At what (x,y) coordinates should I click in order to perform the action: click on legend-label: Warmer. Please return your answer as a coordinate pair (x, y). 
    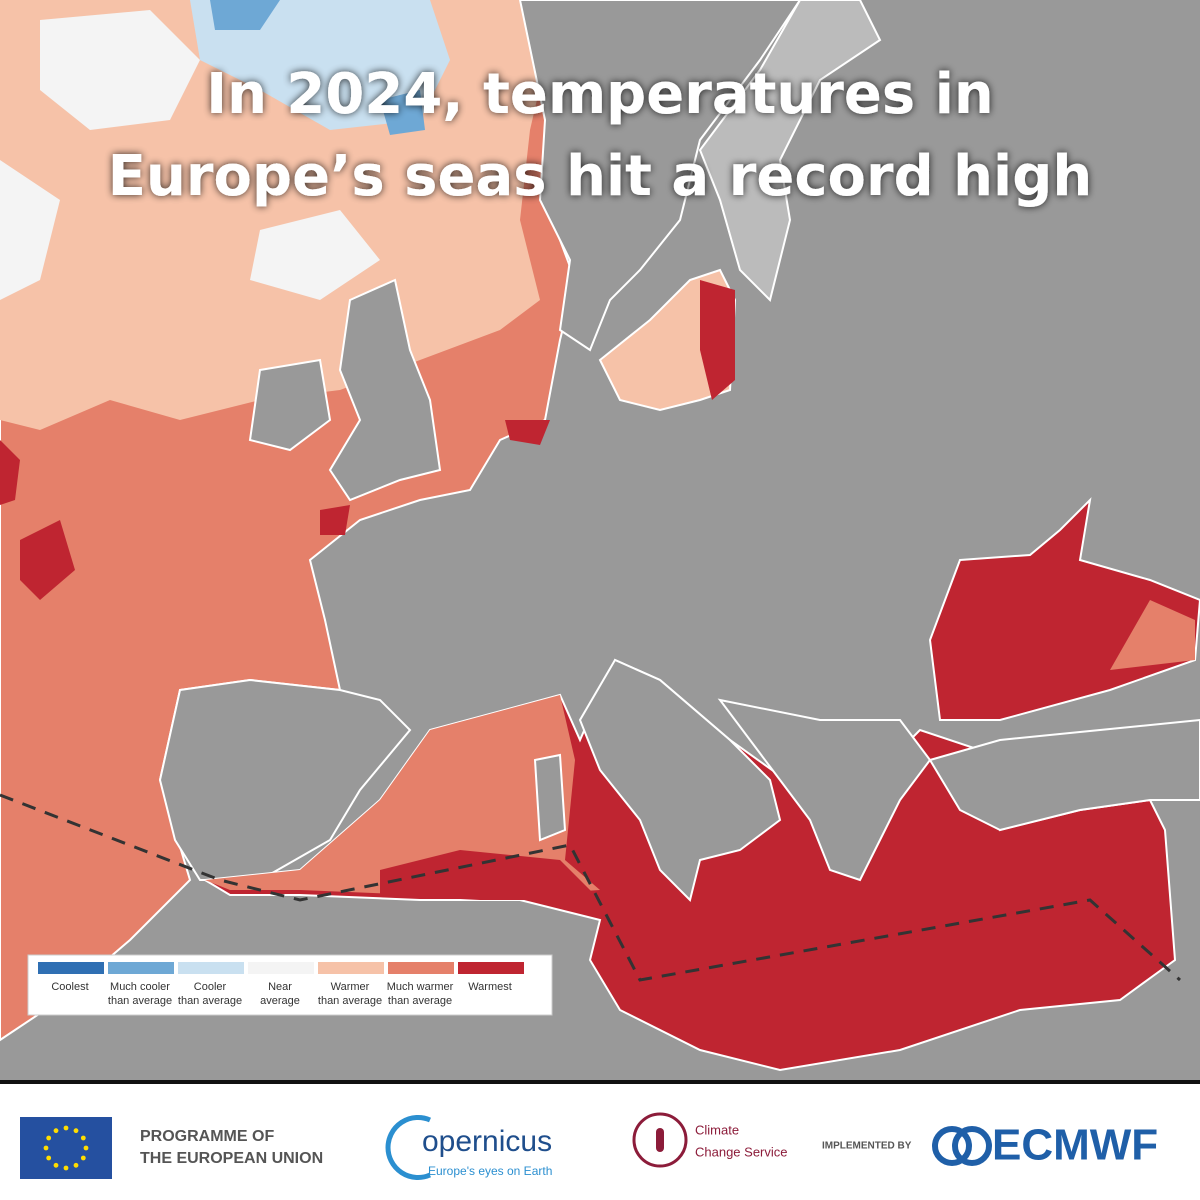
    Looking at the image, I should click on (350, 987).